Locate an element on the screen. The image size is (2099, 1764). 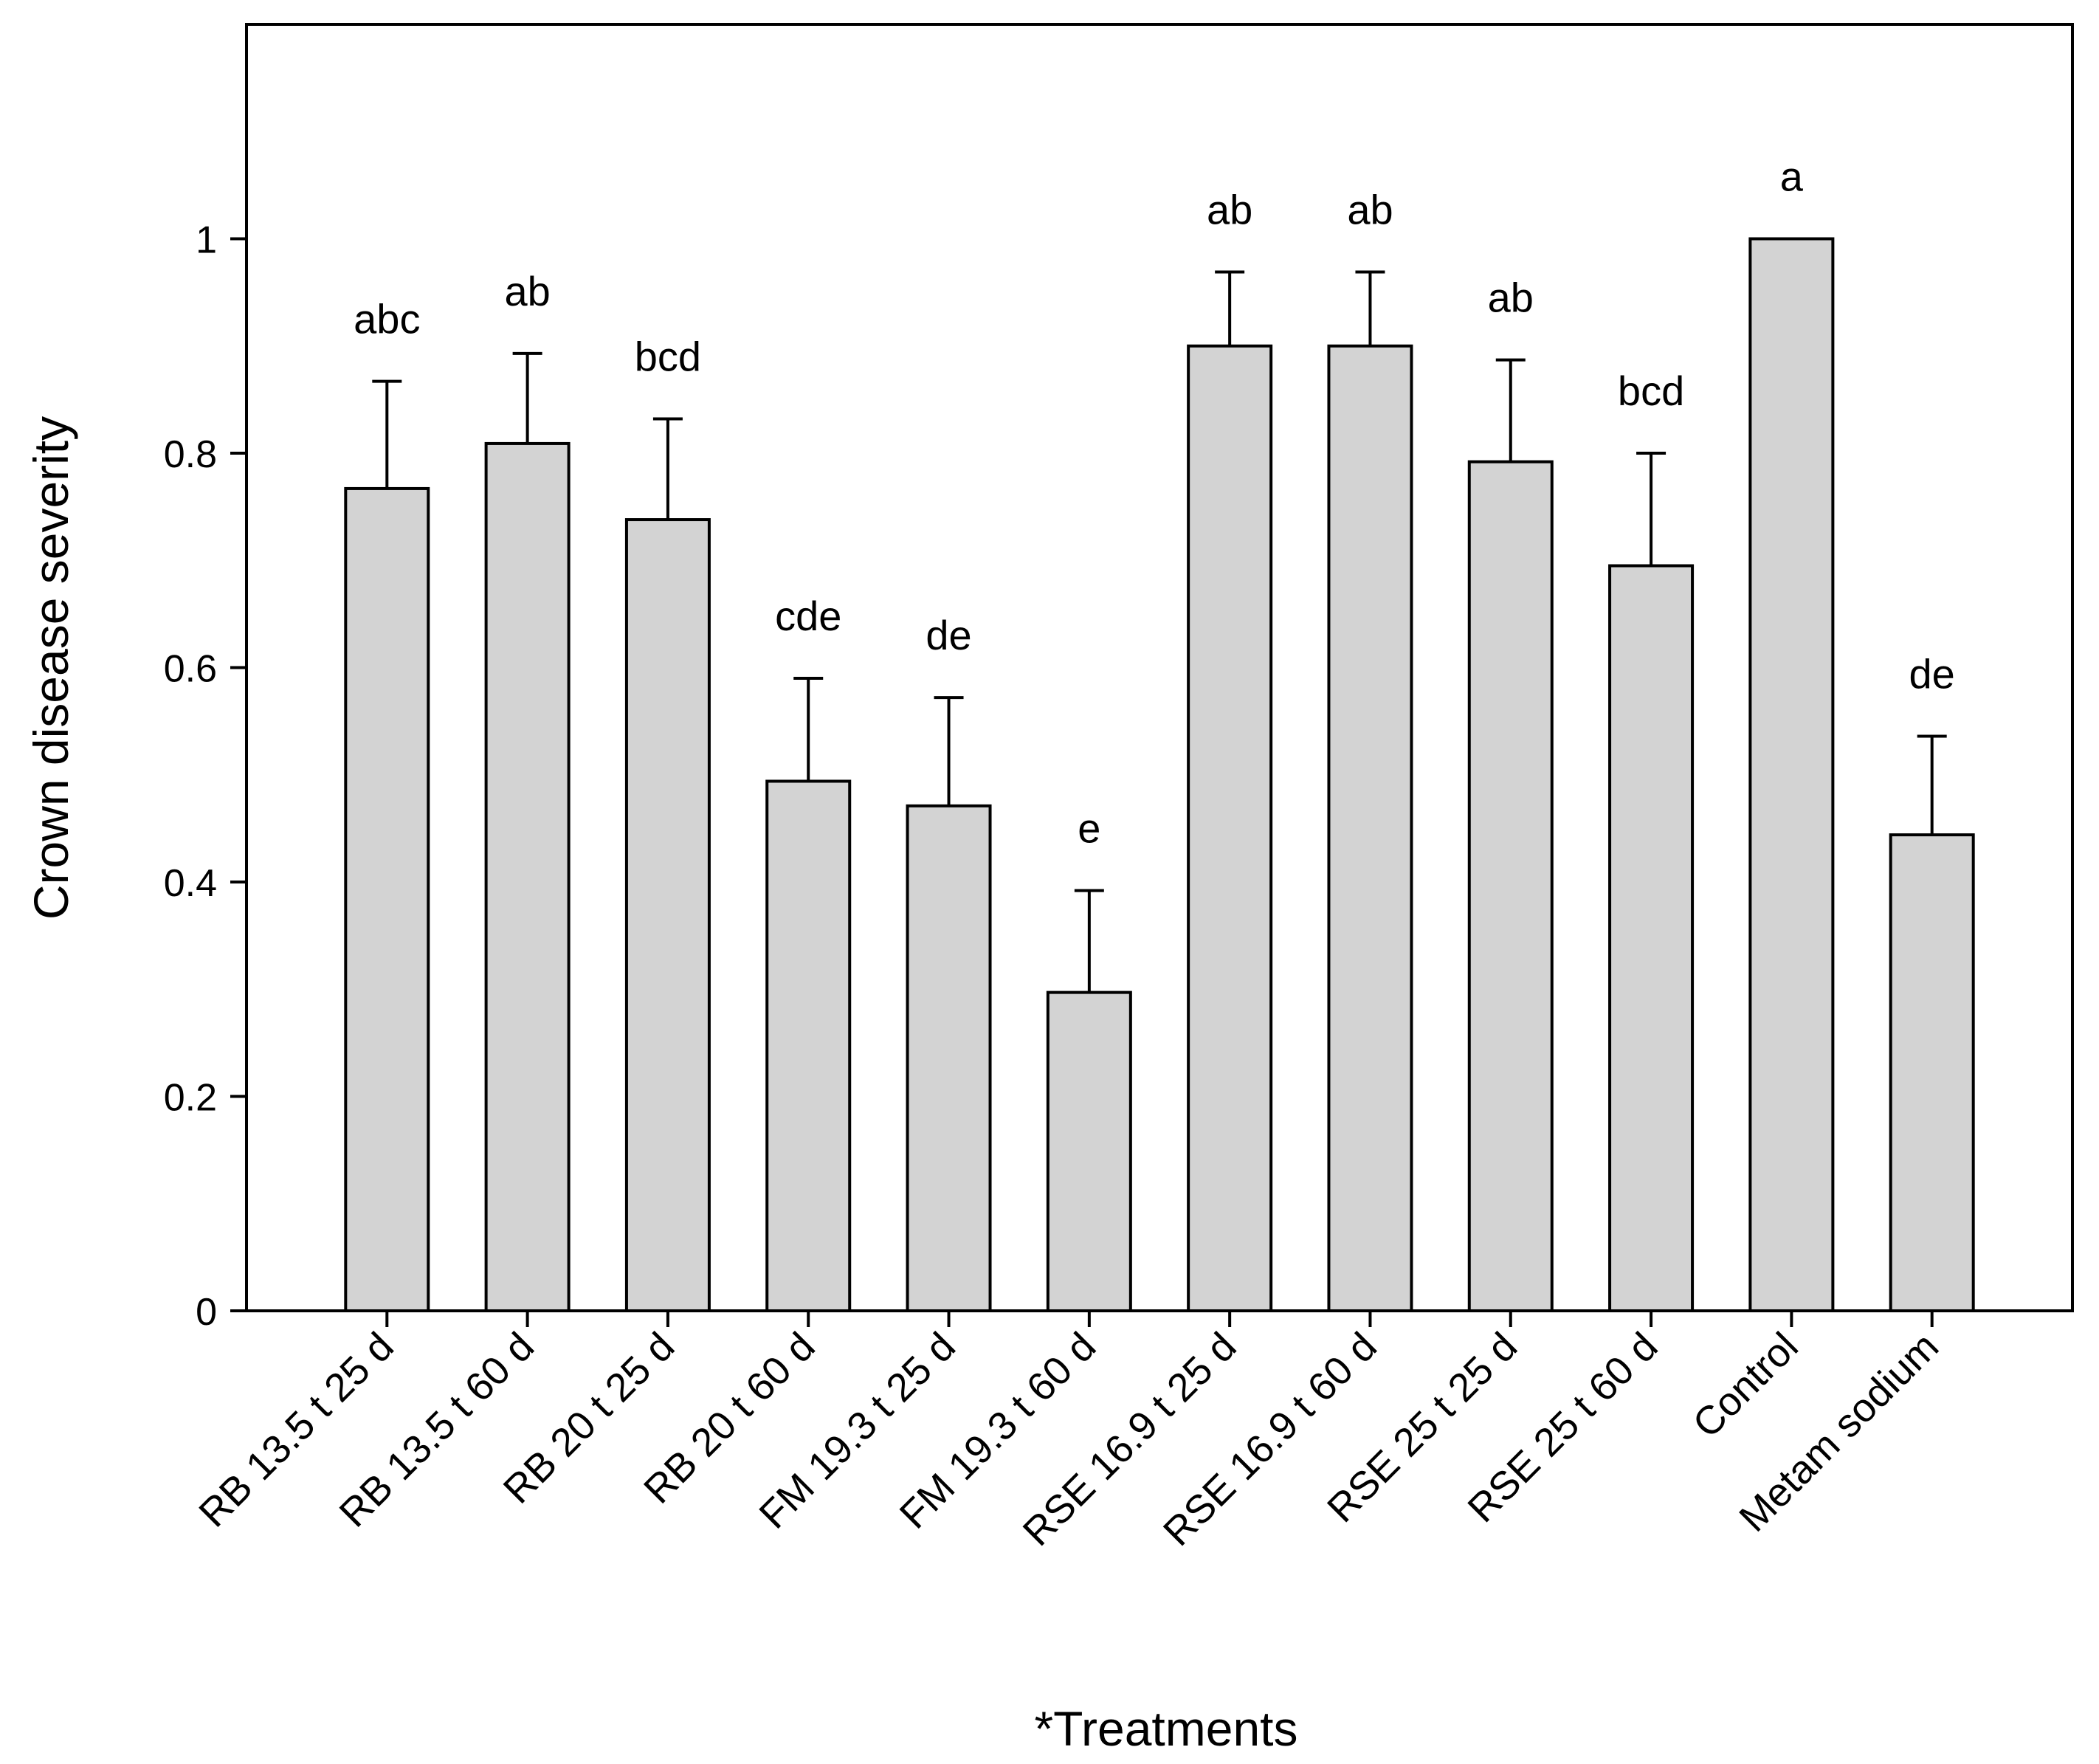
y-tick-label: 0 is located at coordinates (206, 1312).